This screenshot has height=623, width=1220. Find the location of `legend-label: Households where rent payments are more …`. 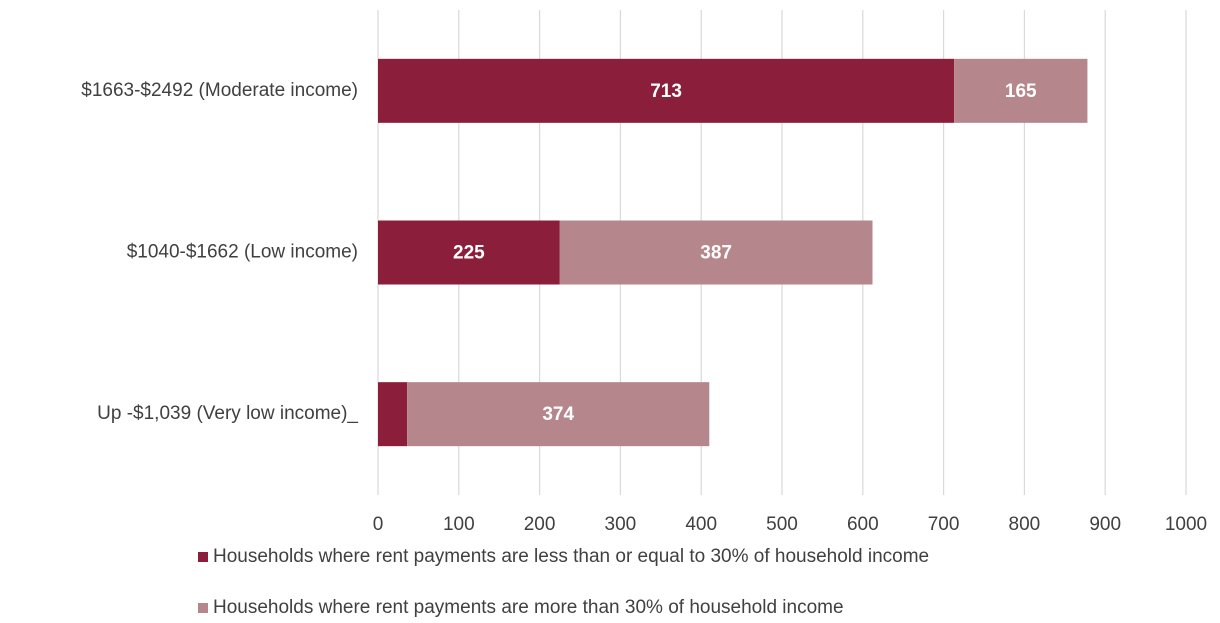

legend-label: Households where rent payments are more … is located at coordinates (528, 607).